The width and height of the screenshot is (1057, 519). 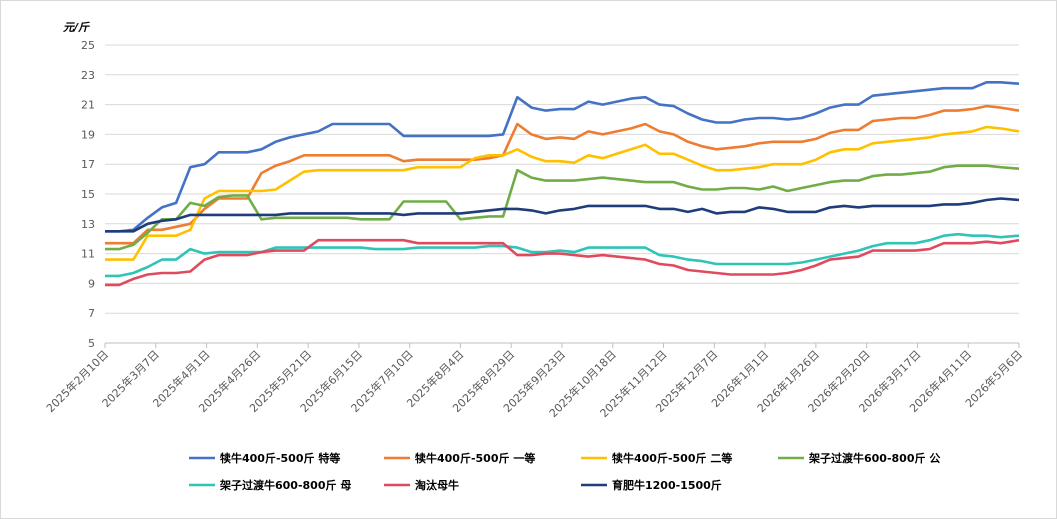 I want to click on y-tick-label: 21, so click(x=88, y=105).